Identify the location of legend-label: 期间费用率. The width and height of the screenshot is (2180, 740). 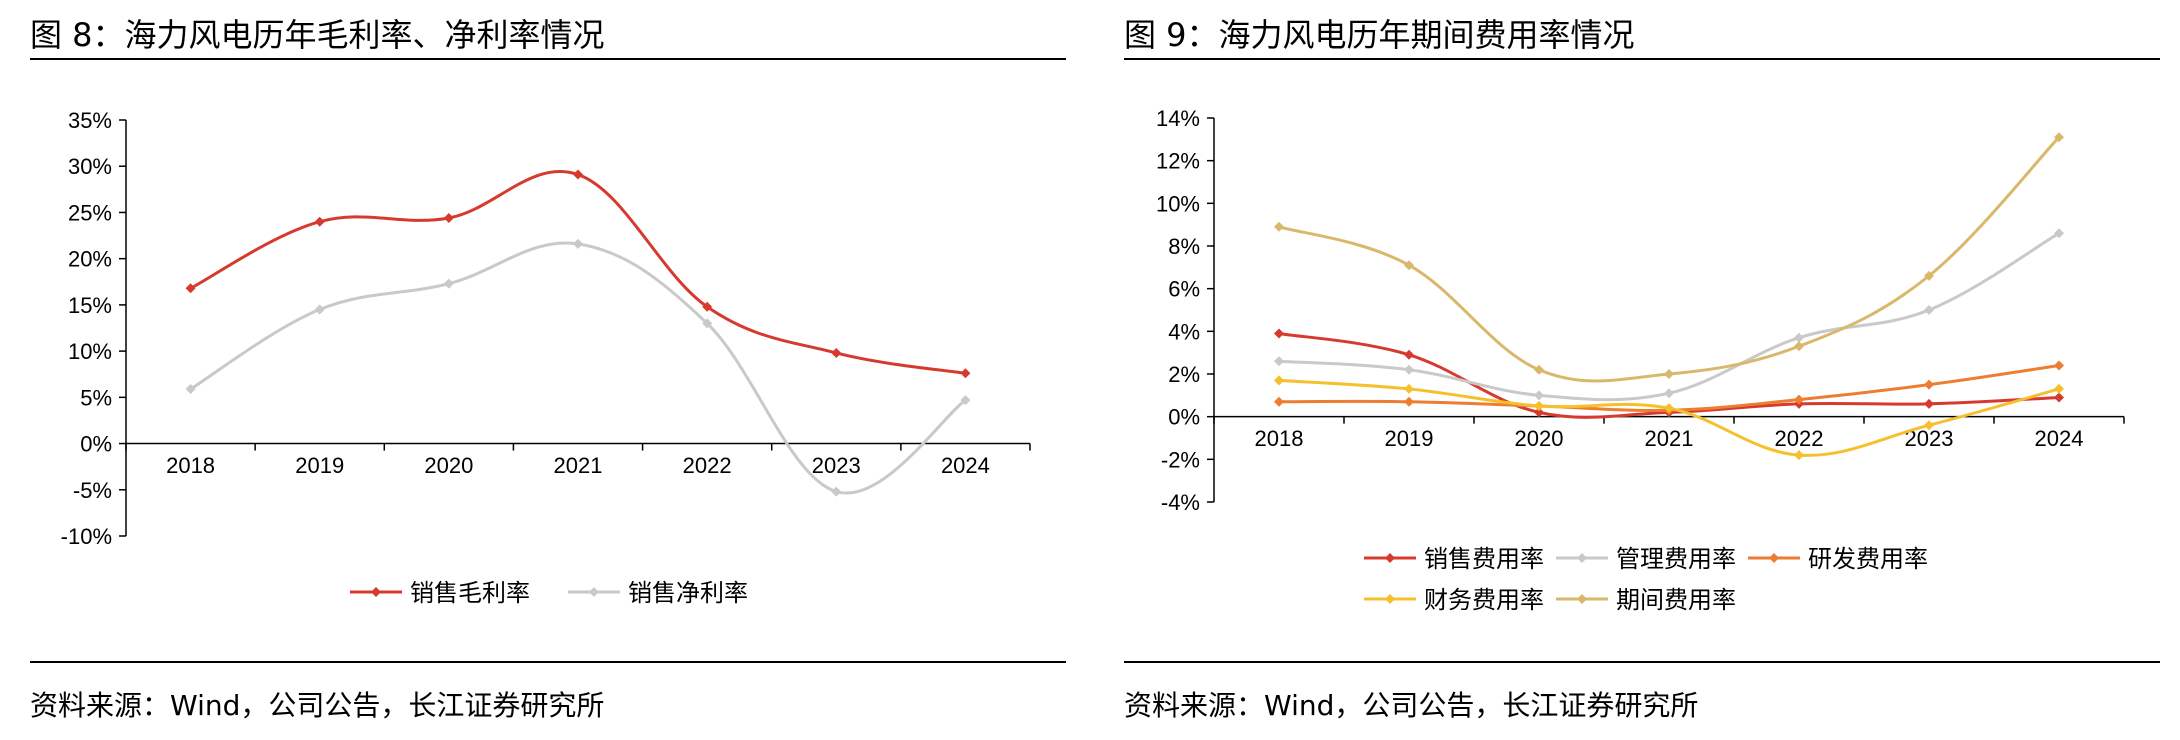
(1676, 600).